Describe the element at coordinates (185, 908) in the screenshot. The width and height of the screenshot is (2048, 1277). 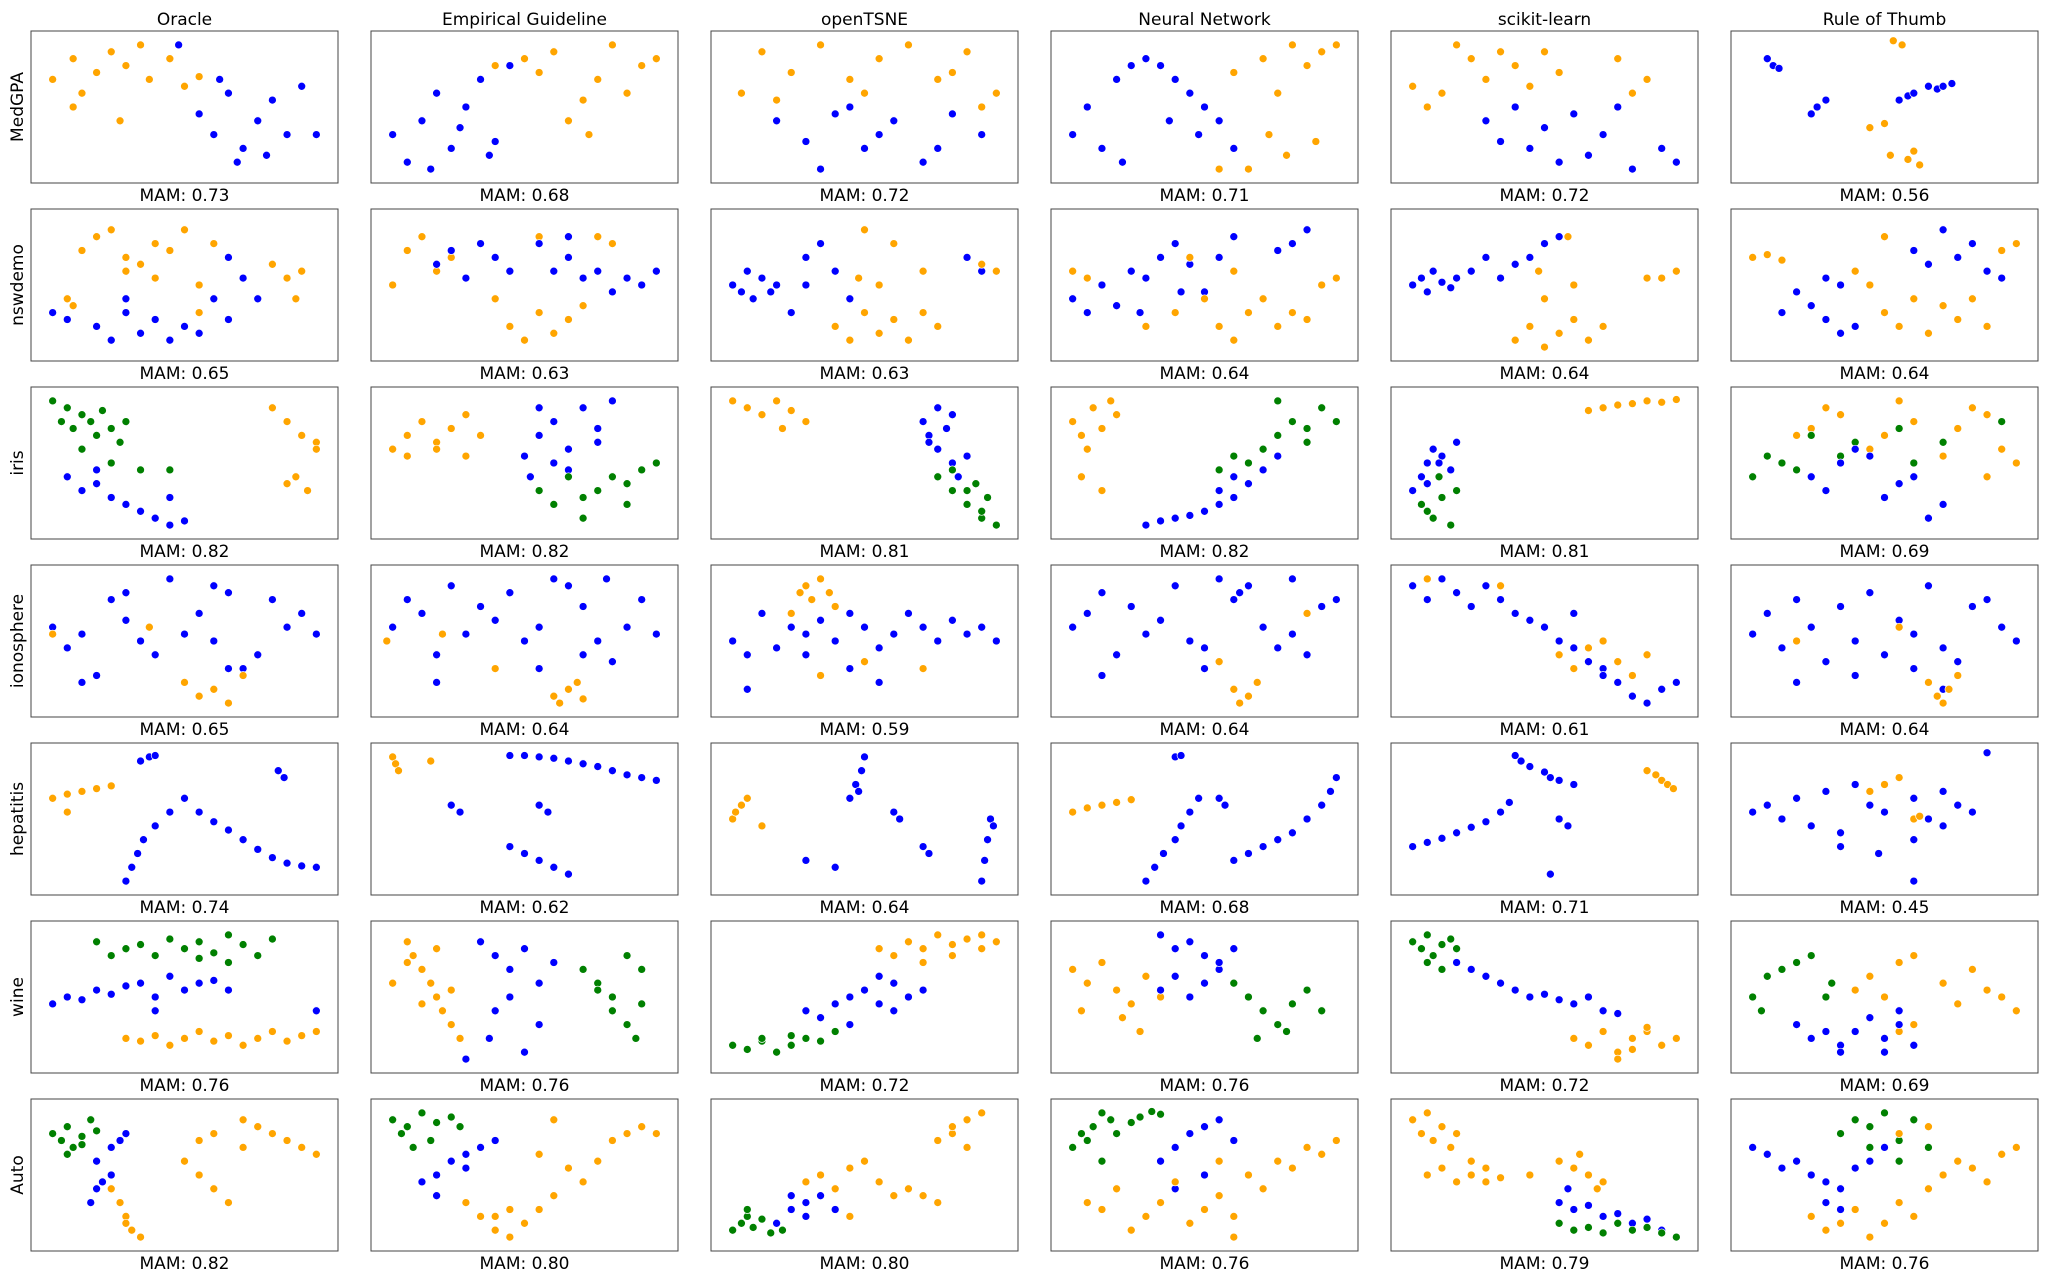
I see `x-label: MAM: 0.74` at that location.